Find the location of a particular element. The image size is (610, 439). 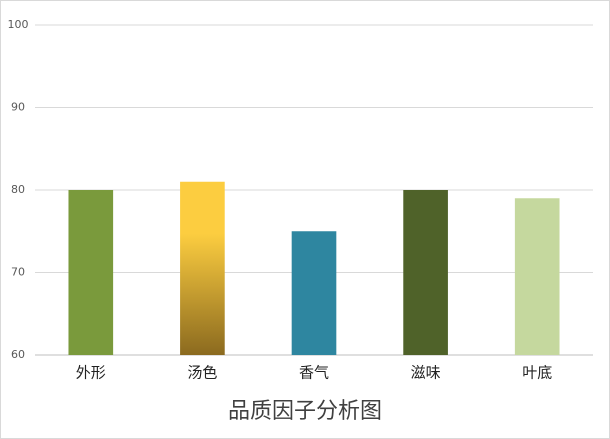

x-tick-label: 叶底 is located at coordinates (537, 373).